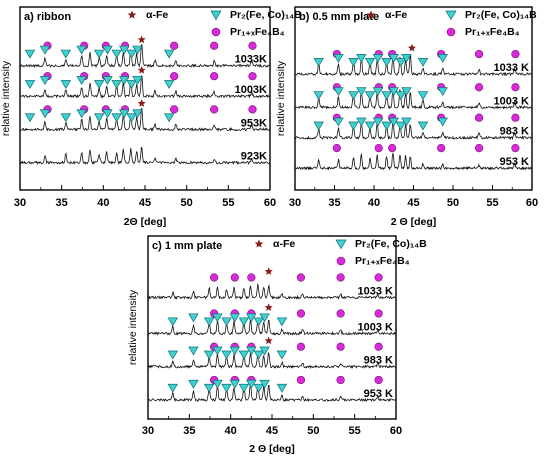 This screenshot has height=459, width=550. I want to click on xrd-trace-923k, so click(145, 155).